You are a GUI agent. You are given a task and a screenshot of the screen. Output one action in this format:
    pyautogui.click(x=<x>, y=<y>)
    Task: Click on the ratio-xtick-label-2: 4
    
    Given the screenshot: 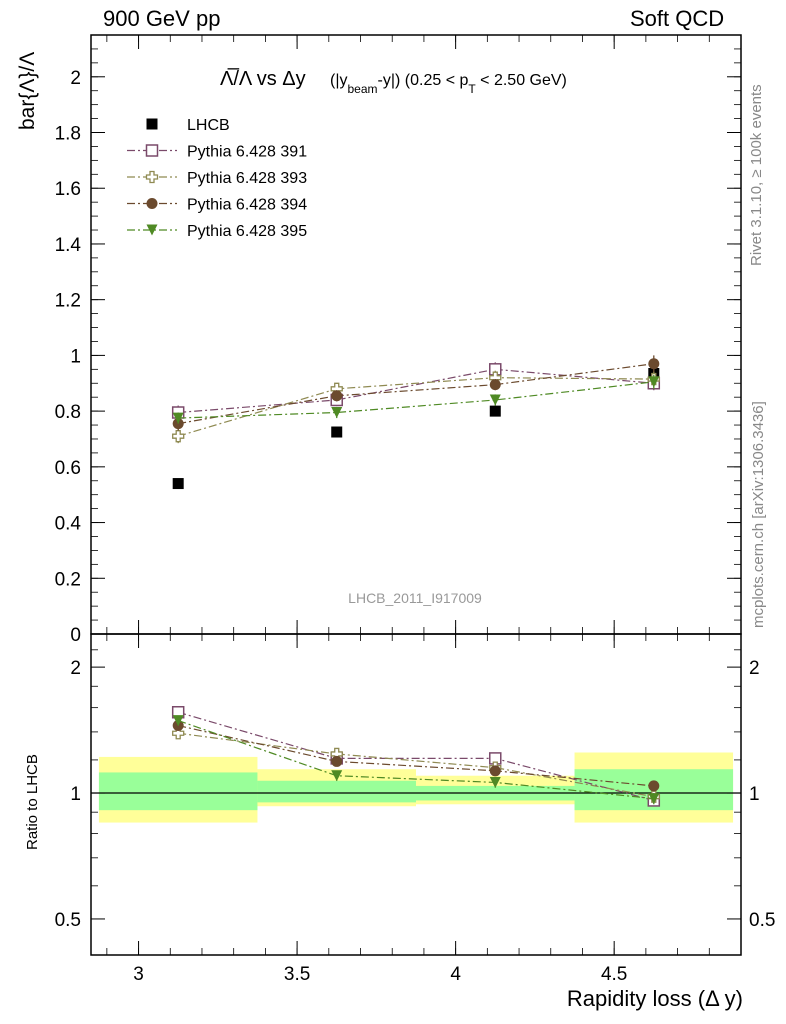 What is the action you would take?
    pyautogui.click(x=455, y=974)
    